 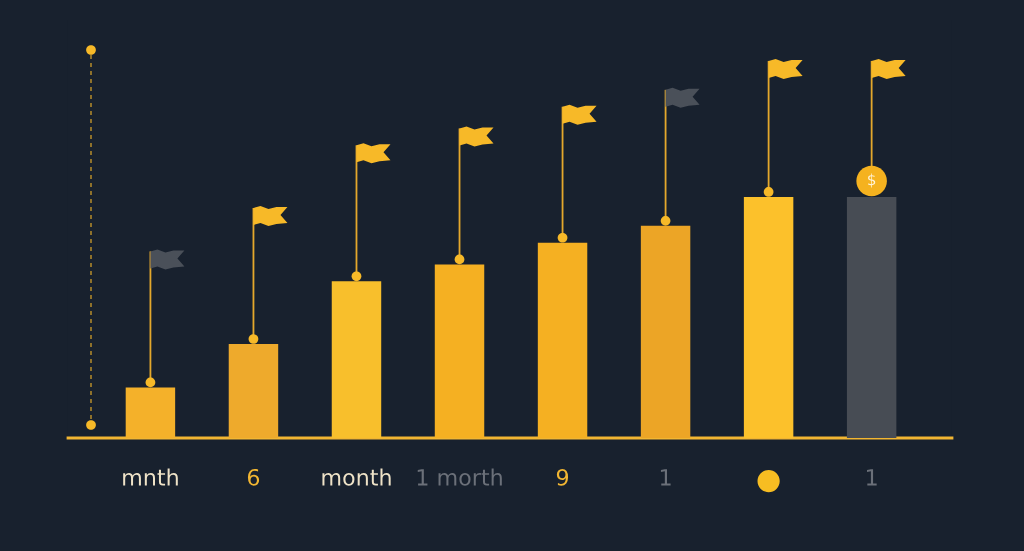 What do you see at coordinates (150, 477) in the screenshot?
I see `x-tick-label: mnth` at bounding box center [150, 477].